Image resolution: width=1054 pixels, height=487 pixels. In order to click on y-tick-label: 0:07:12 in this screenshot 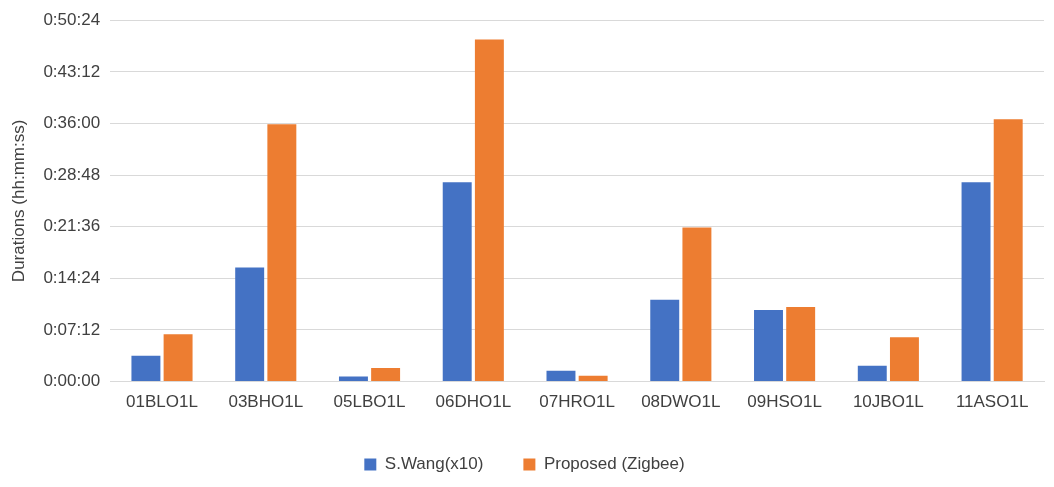, I will do `click(72, 329)`.